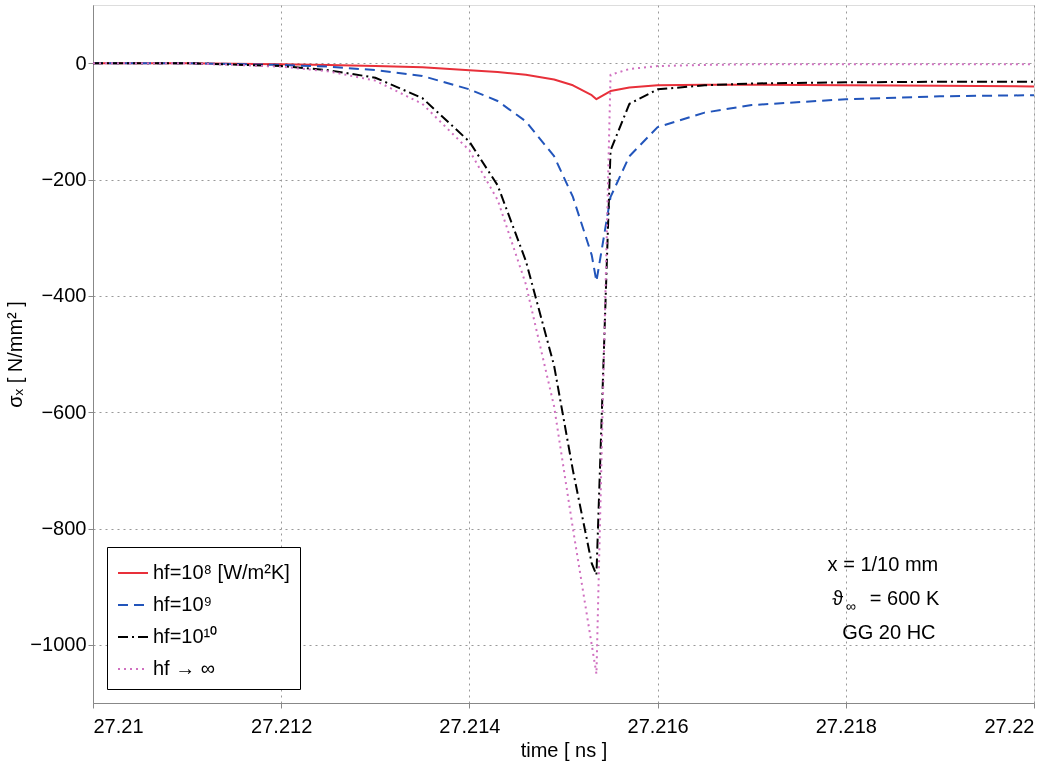 This screenshot has height=779, width=1059. I want to click on x-tick-label: 27.214, so click(470, 725).